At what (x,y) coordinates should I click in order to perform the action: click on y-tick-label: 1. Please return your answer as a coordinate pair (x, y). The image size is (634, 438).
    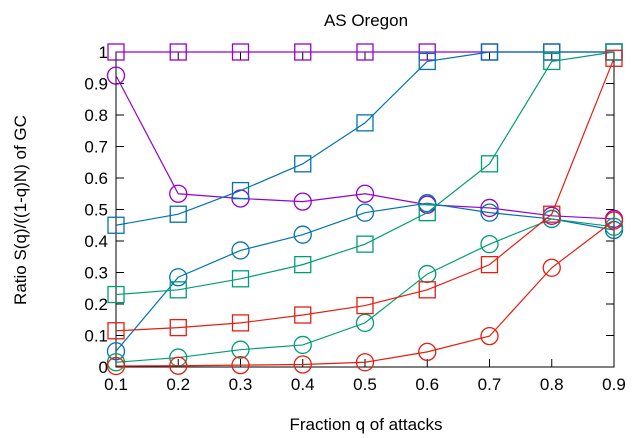
    Looking at the image, I should click on (103, 52).